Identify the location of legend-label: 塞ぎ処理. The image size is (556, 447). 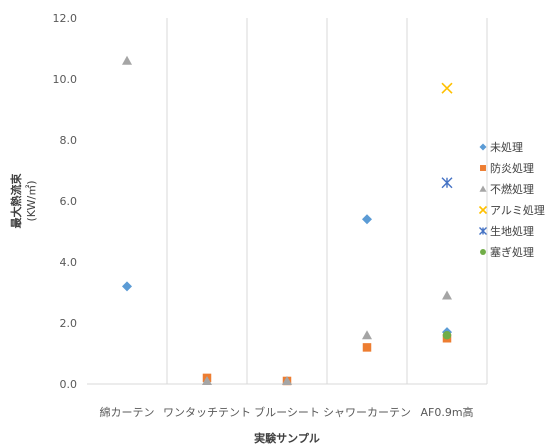
(512, 252).